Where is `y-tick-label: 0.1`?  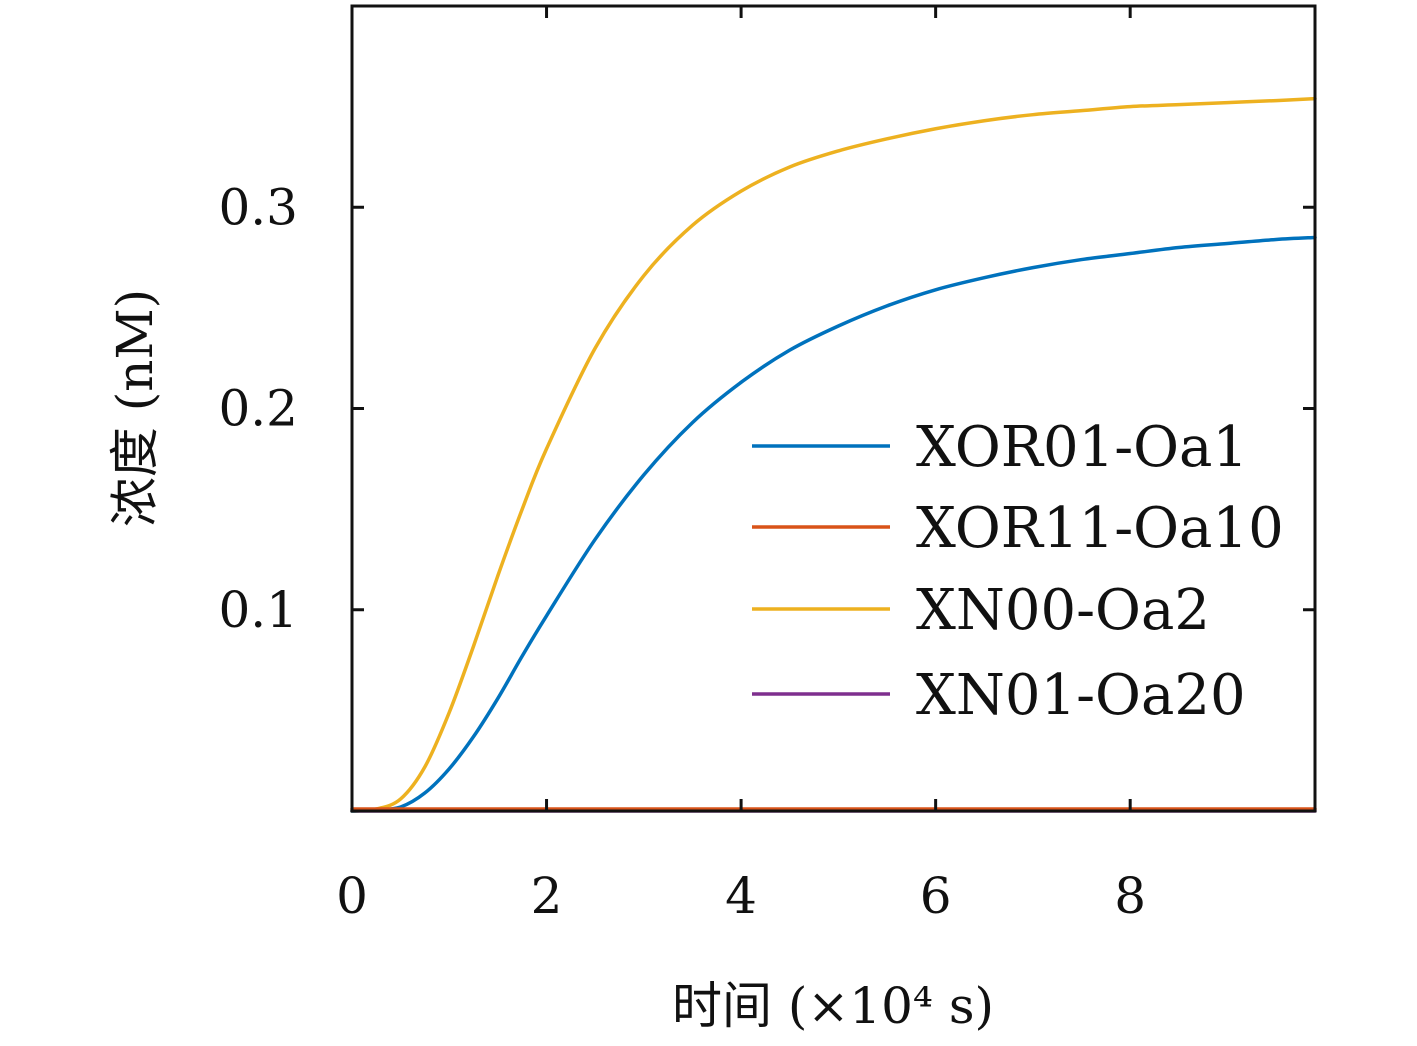
y-tick-label: 0.1 is located at coordinates (258, 610).